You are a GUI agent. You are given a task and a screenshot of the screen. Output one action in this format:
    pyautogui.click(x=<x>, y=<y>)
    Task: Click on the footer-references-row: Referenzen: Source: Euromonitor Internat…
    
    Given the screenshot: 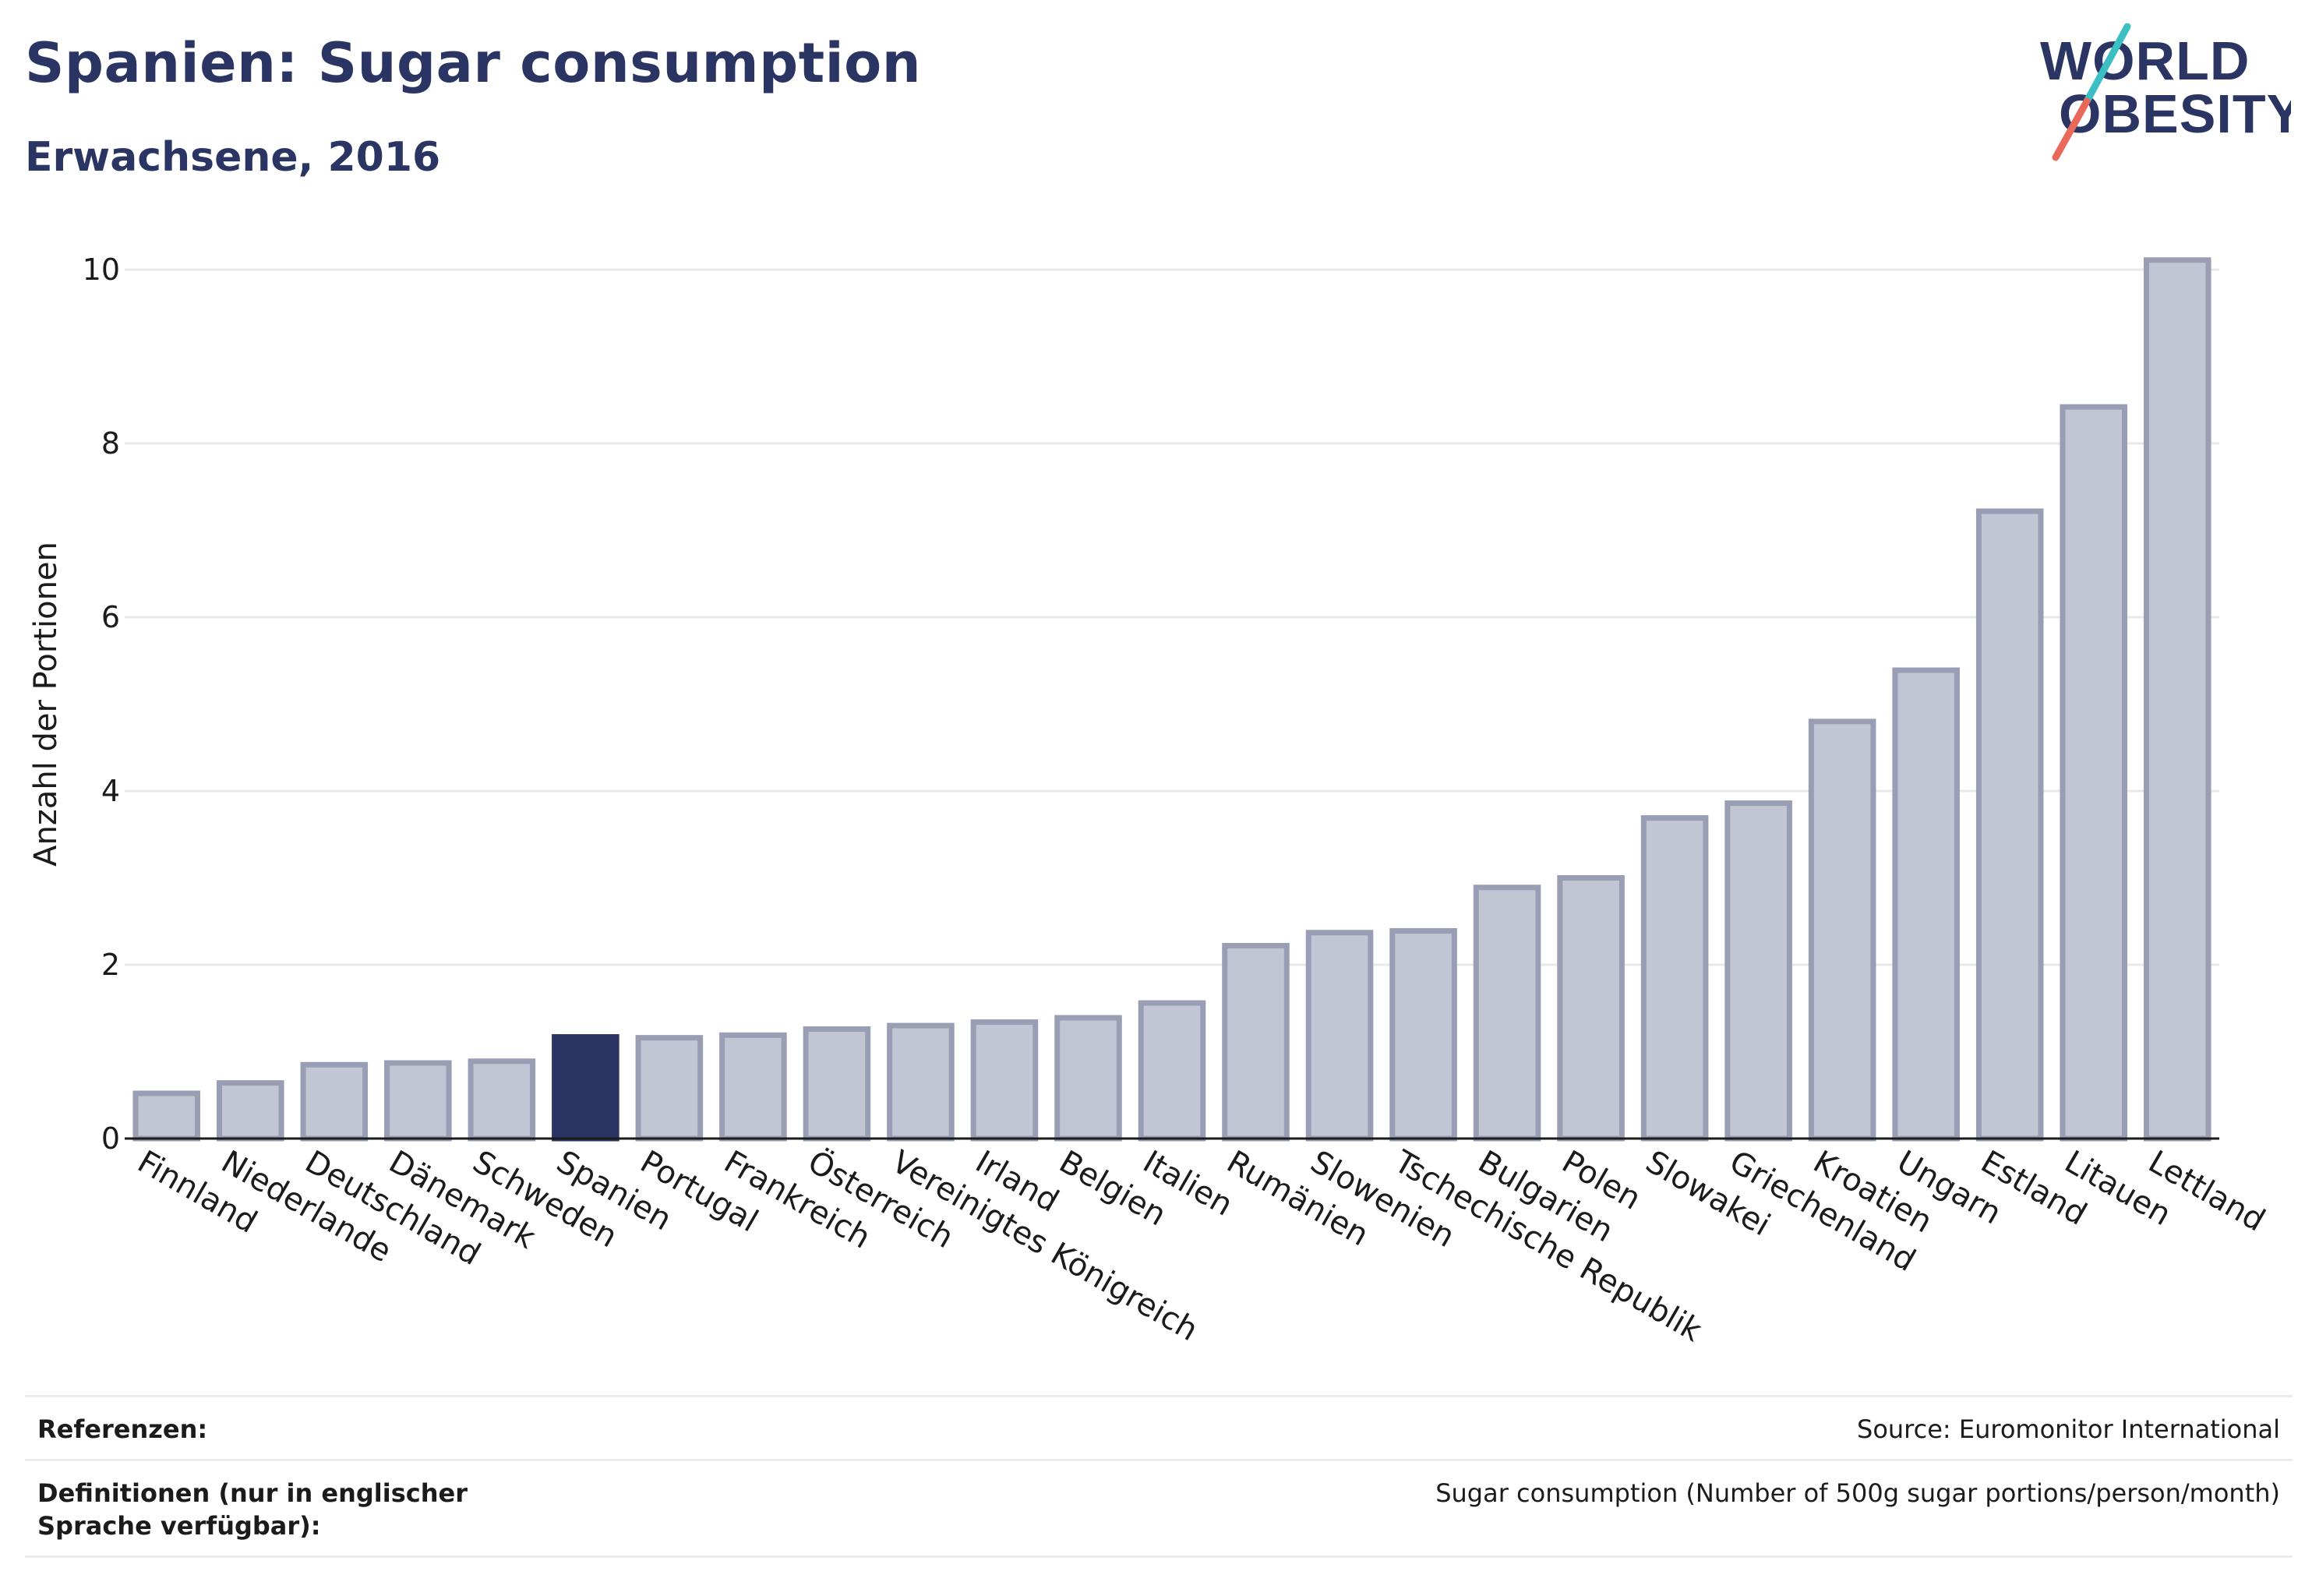 What is the action you would take?
    pyautogui.click(x=1159, y=1428)
    